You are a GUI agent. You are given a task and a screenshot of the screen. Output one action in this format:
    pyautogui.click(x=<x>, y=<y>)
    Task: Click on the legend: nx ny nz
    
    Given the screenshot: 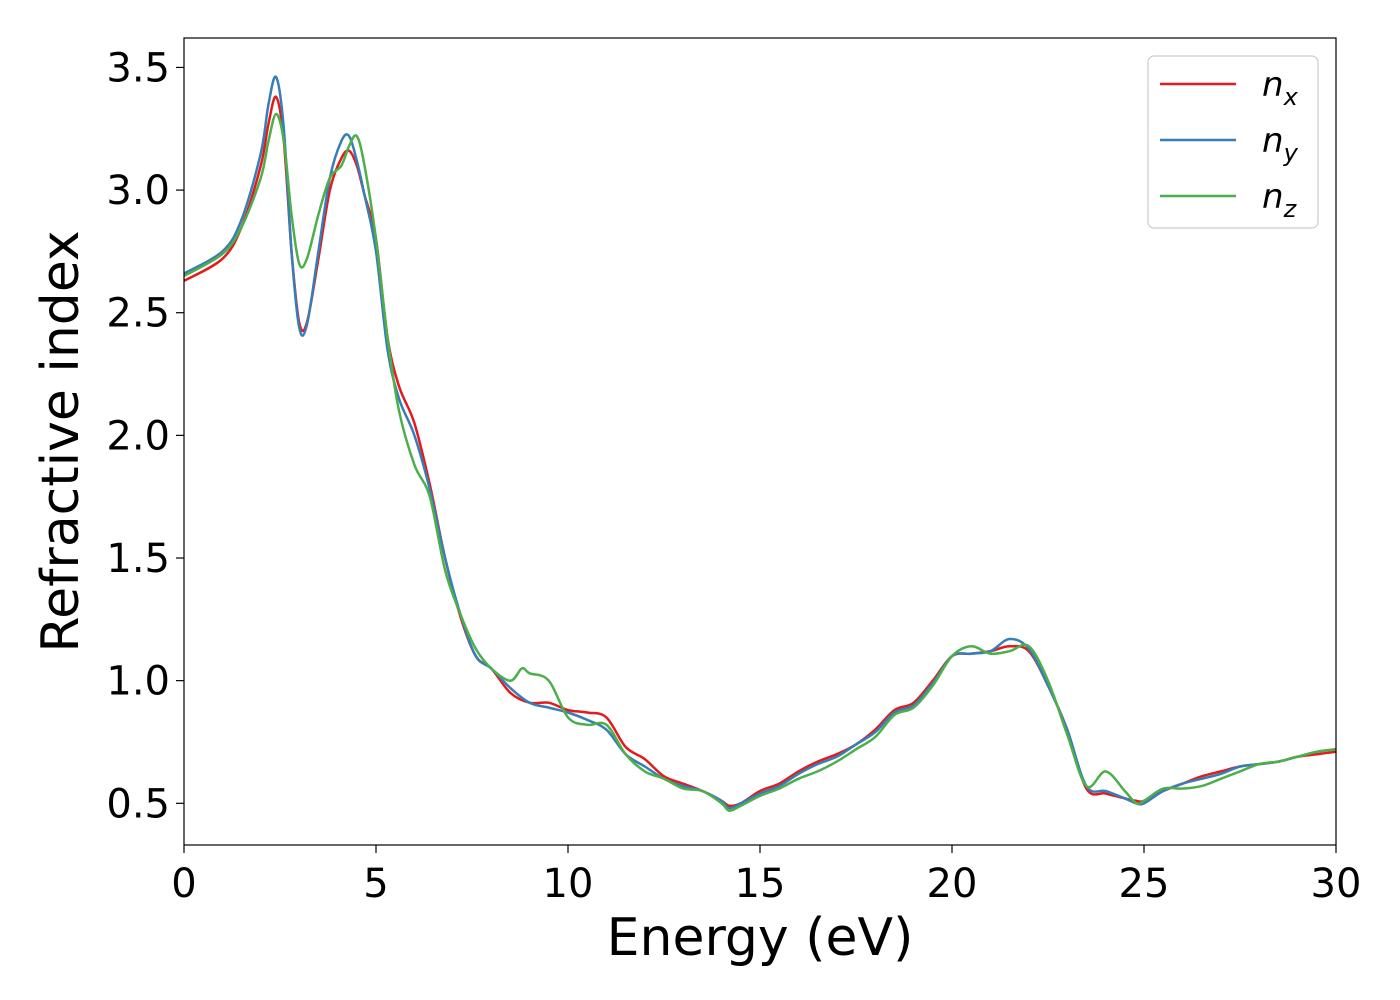 What is the action you would take?
    pyautogui.click(x=1233, y=142)
    